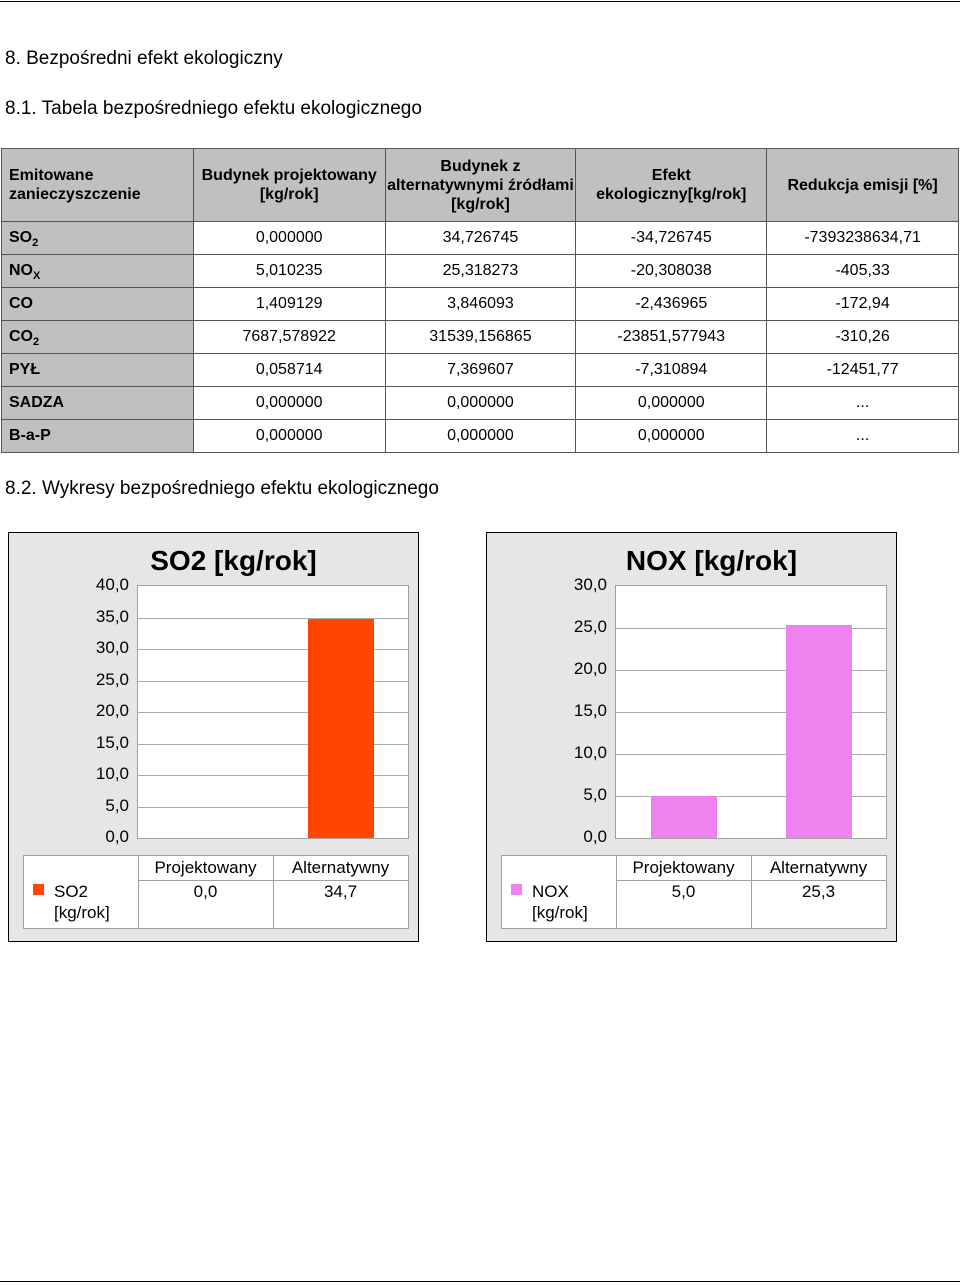 This screenshot has width=960, height=1285. I want to click on value-cell: 3,846093, so click(480, 304).